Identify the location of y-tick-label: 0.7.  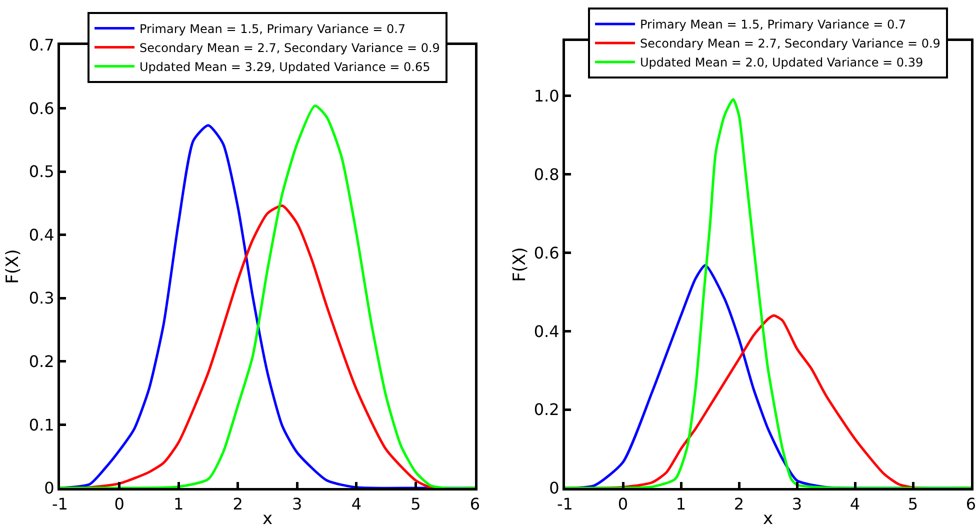
(41, 45).